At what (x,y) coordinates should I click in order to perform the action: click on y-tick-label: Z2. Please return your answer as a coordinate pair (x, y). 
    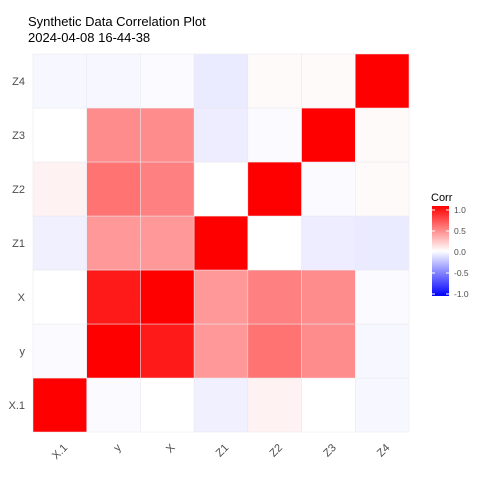
    Looking at the image, I should click on (18, 190).